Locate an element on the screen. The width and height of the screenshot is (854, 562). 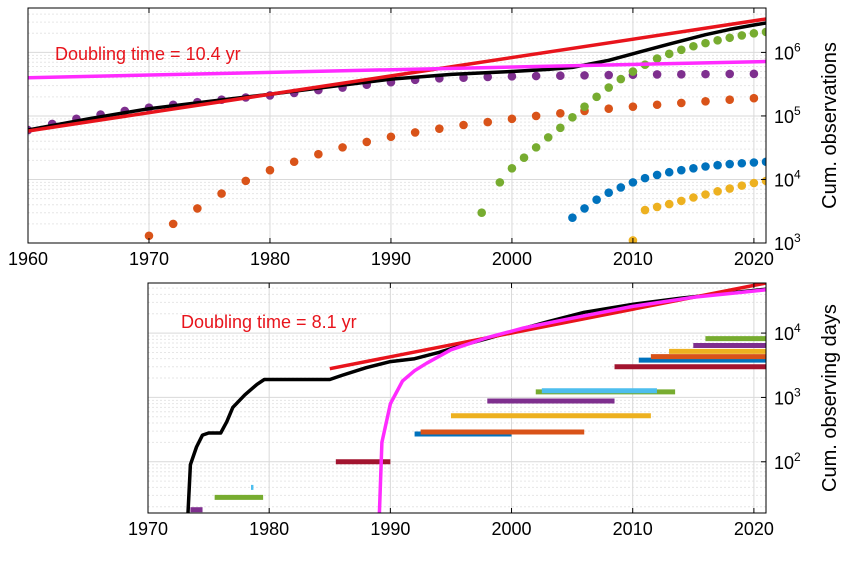
y-tick-label: 10² is located at coordinates (787, 461).